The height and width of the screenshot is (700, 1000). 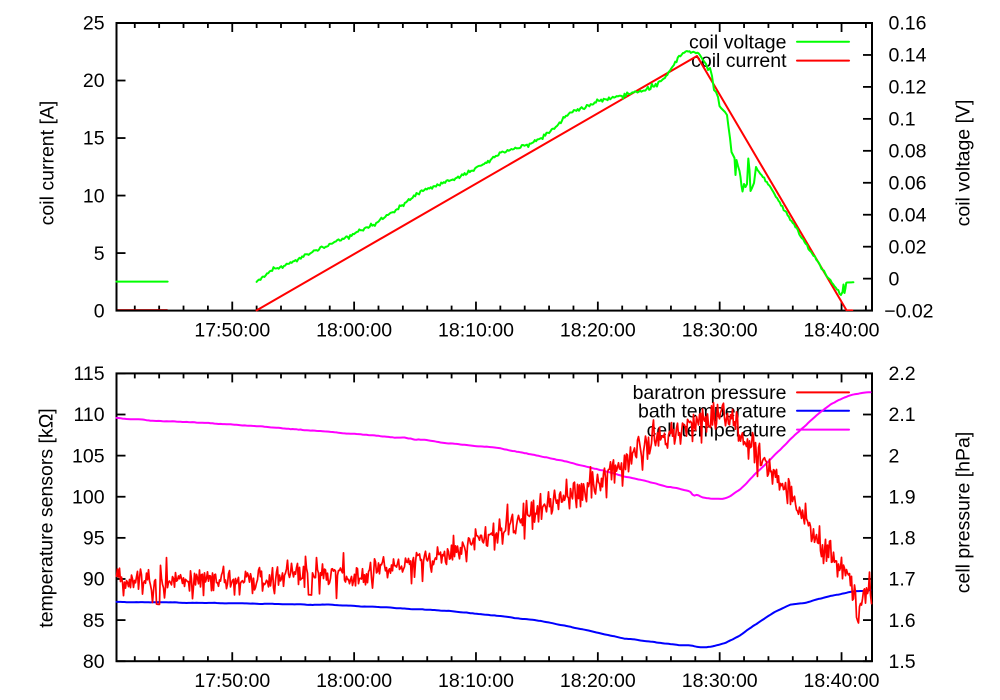 What do you see at coordinates (738, 42) in the screenshot?
I see `svg-text: coil voltage` at bounding box center [738, 42].